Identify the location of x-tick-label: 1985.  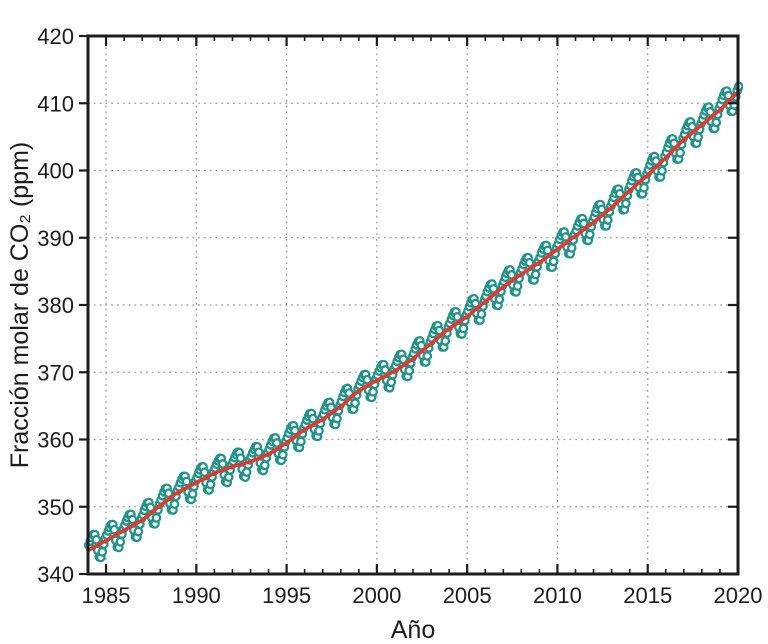
(106, 595).